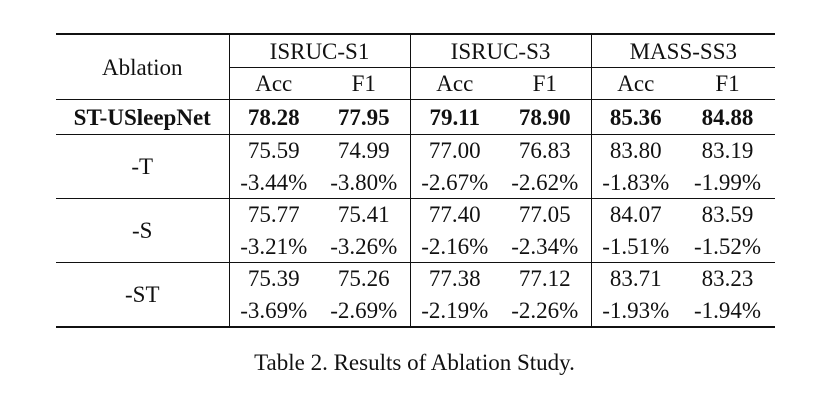  What do you see at coordinates (364, 182) in the screenshot?
I see `ablation-delta-cell: -3.80%` at bounding box center [364, 182].